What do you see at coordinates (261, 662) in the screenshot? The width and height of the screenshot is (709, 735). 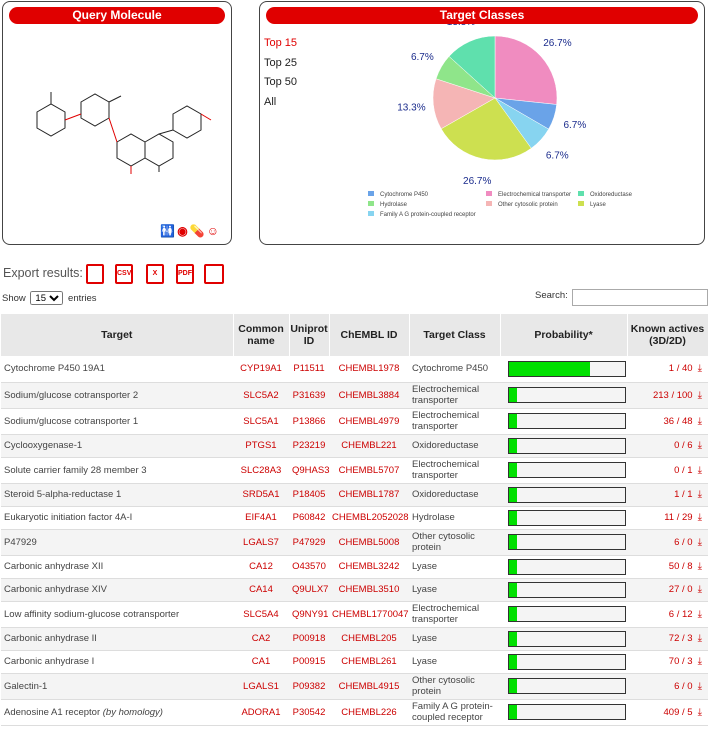 I see `cell-common-name: CA1` at bounding box center [261, 662].